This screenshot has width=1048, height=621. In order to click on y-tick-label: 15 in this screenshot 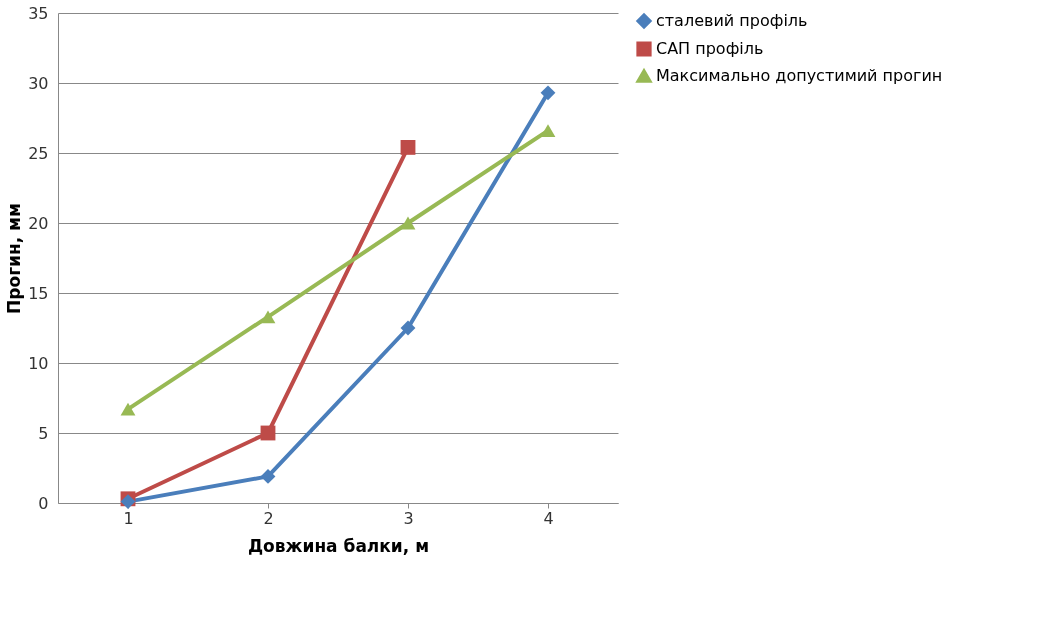, I will do `click(38, 293)`.